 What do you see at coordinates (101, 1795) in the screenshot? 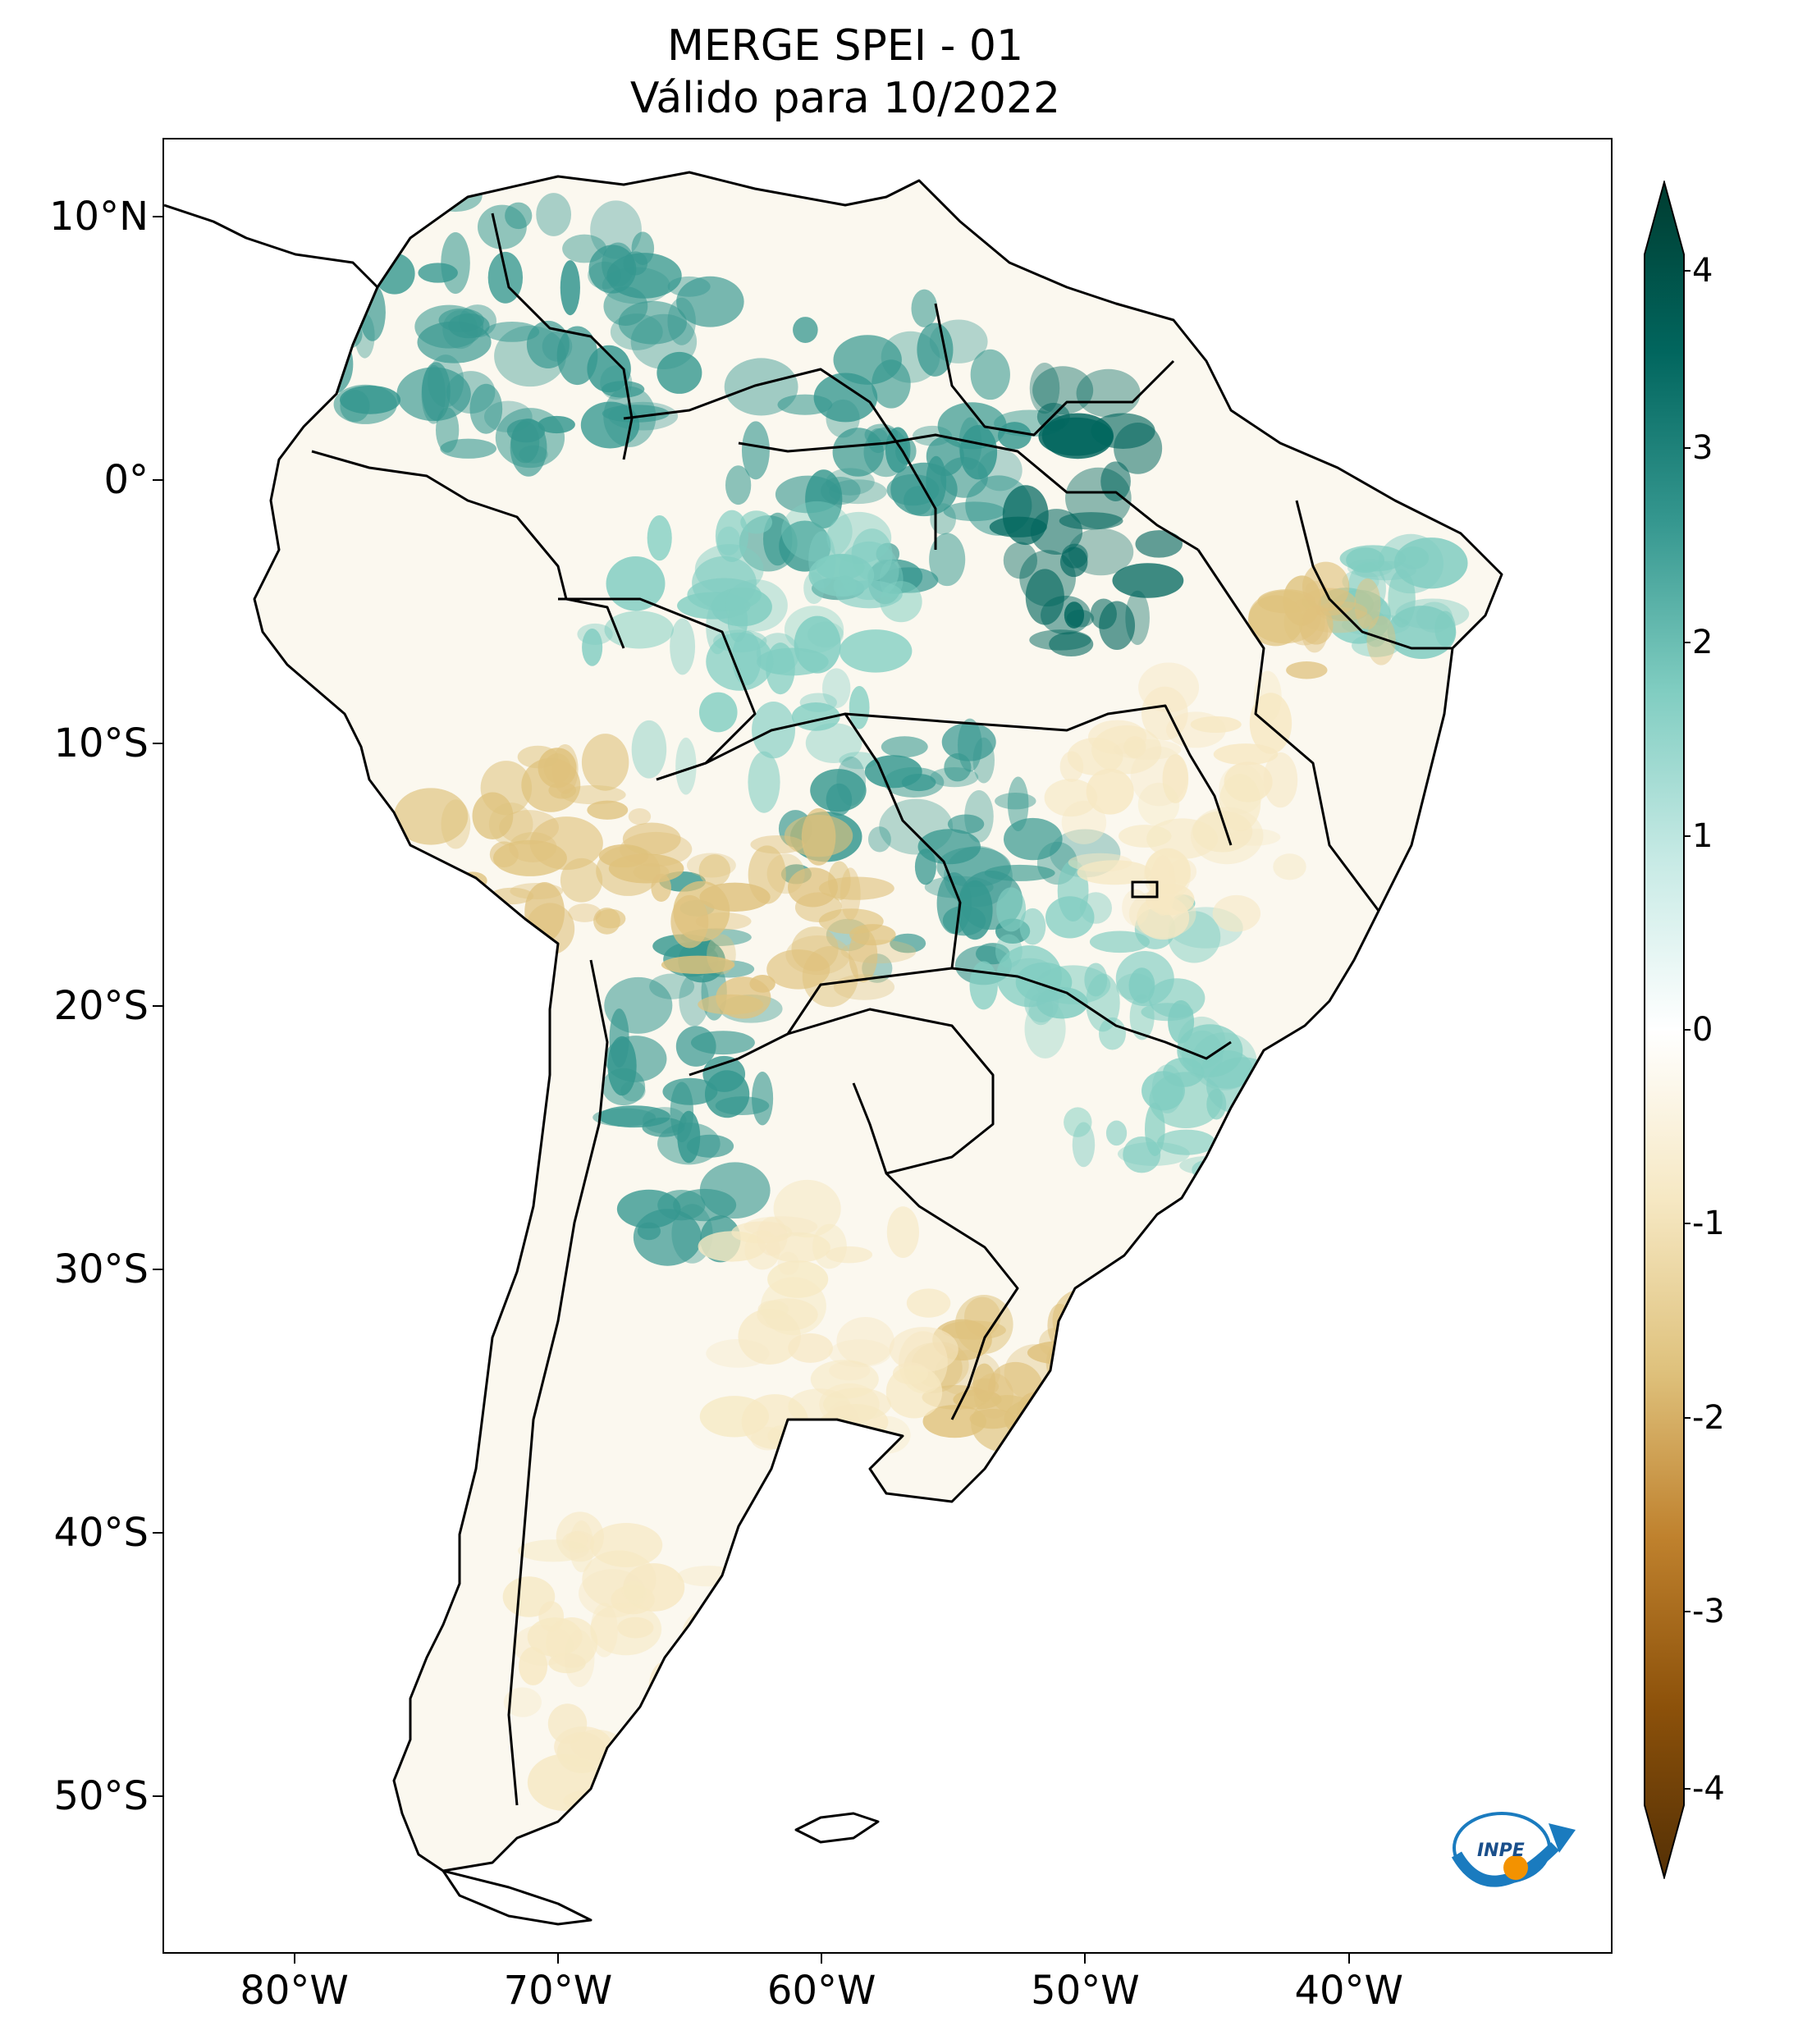
I see `lat-tick-label: 50°S` at bounding box center [101, 1795].